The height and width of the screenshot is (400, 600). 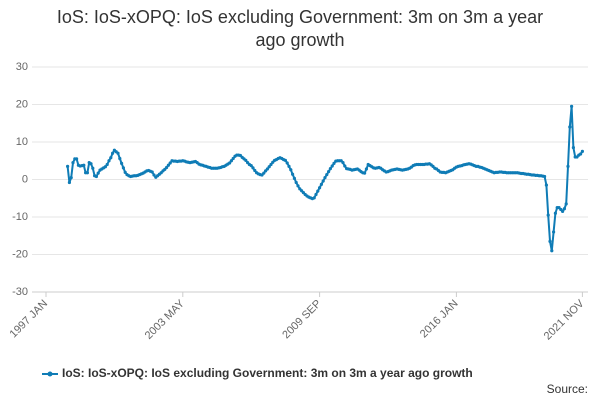 I want to click on y-tick-label: 10, so click(x=22, y=142).